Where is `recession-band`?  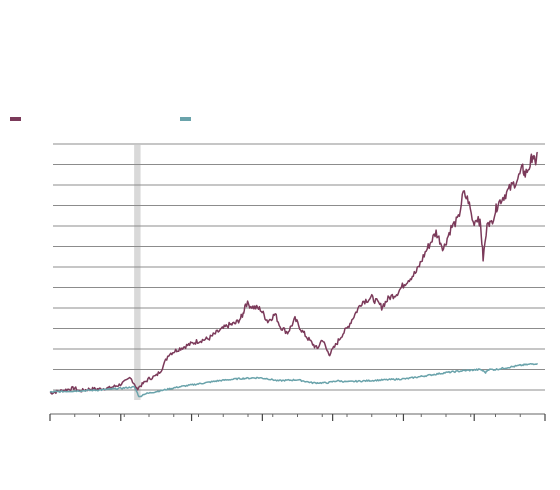 recession-band is located at coordinates (137, 272).